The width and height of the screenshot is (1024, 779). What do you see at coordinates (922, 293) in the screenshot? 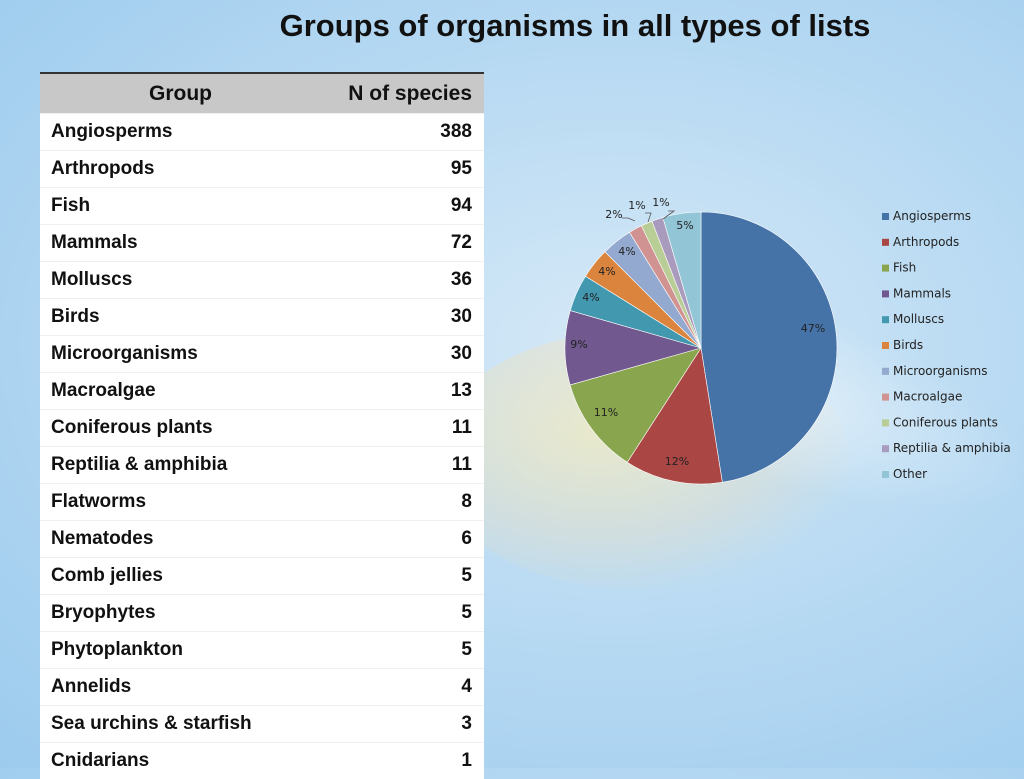
I see `legend-label: Mammals` at bounding box center [922, 293].